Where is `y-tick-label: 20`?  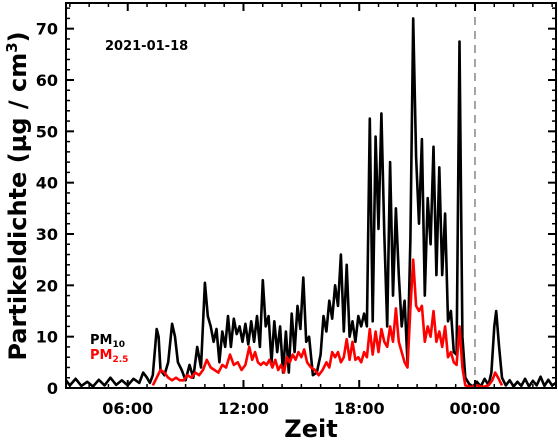 y-tick-label: 20 is located at coordinates (47, 285).